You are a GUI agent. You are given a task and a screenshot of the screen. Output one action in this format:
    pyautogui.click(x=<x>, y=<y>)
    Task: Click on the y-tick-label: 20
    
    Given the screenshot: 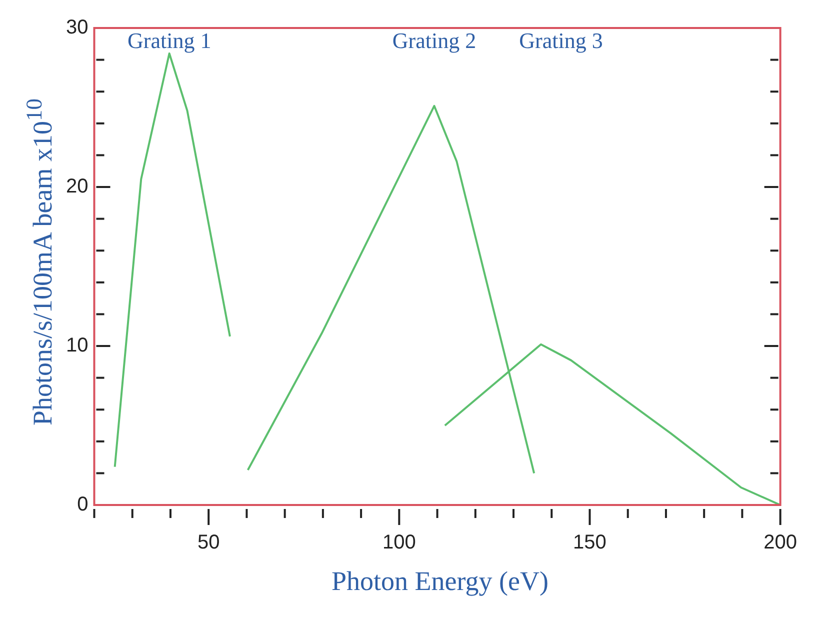 What is the action you would take?
    pyautogui.click(x=77, y=187)
    